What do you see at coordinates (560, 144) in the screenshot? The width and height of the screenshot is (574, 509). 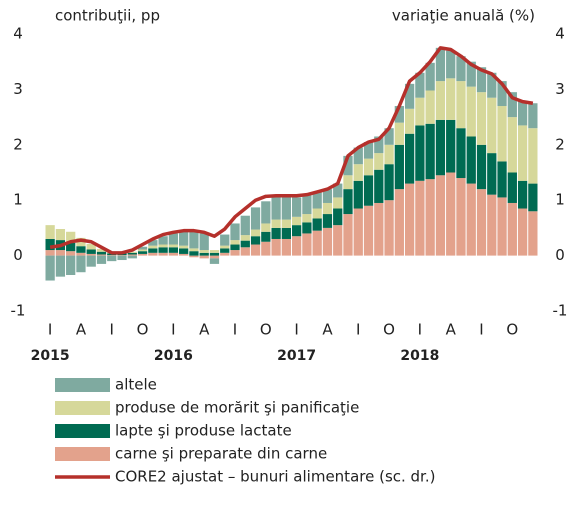 I see `y2-tick-label: 2` at bounding box center [560, 144].